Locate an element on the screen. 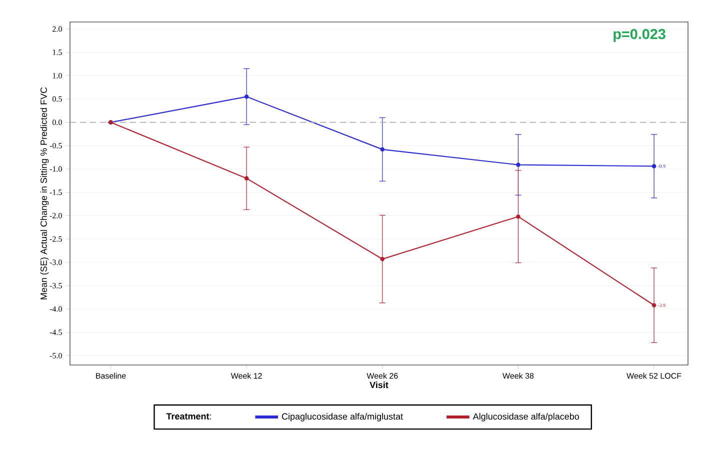 The height and width of the screenshot is (462, 712). y-tick-label: -3.0 is located at coordinates (56, 263).